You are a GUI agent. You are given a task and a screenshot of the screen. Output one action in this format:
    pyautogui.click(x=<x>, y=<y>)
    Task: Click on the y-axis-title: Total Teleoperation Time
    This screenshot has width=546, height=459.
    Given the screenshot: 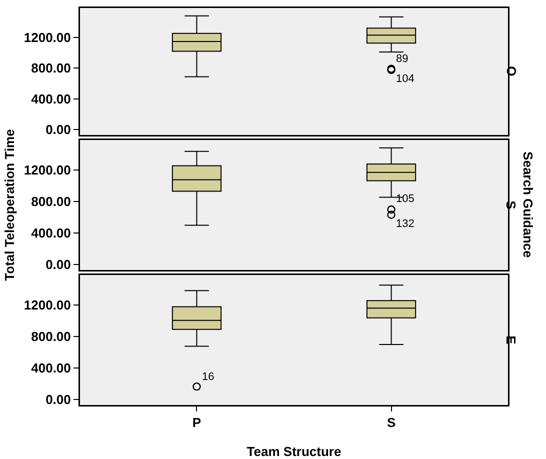 What is the action you would take?
    pyautogui.click(x=10, y=205)
    